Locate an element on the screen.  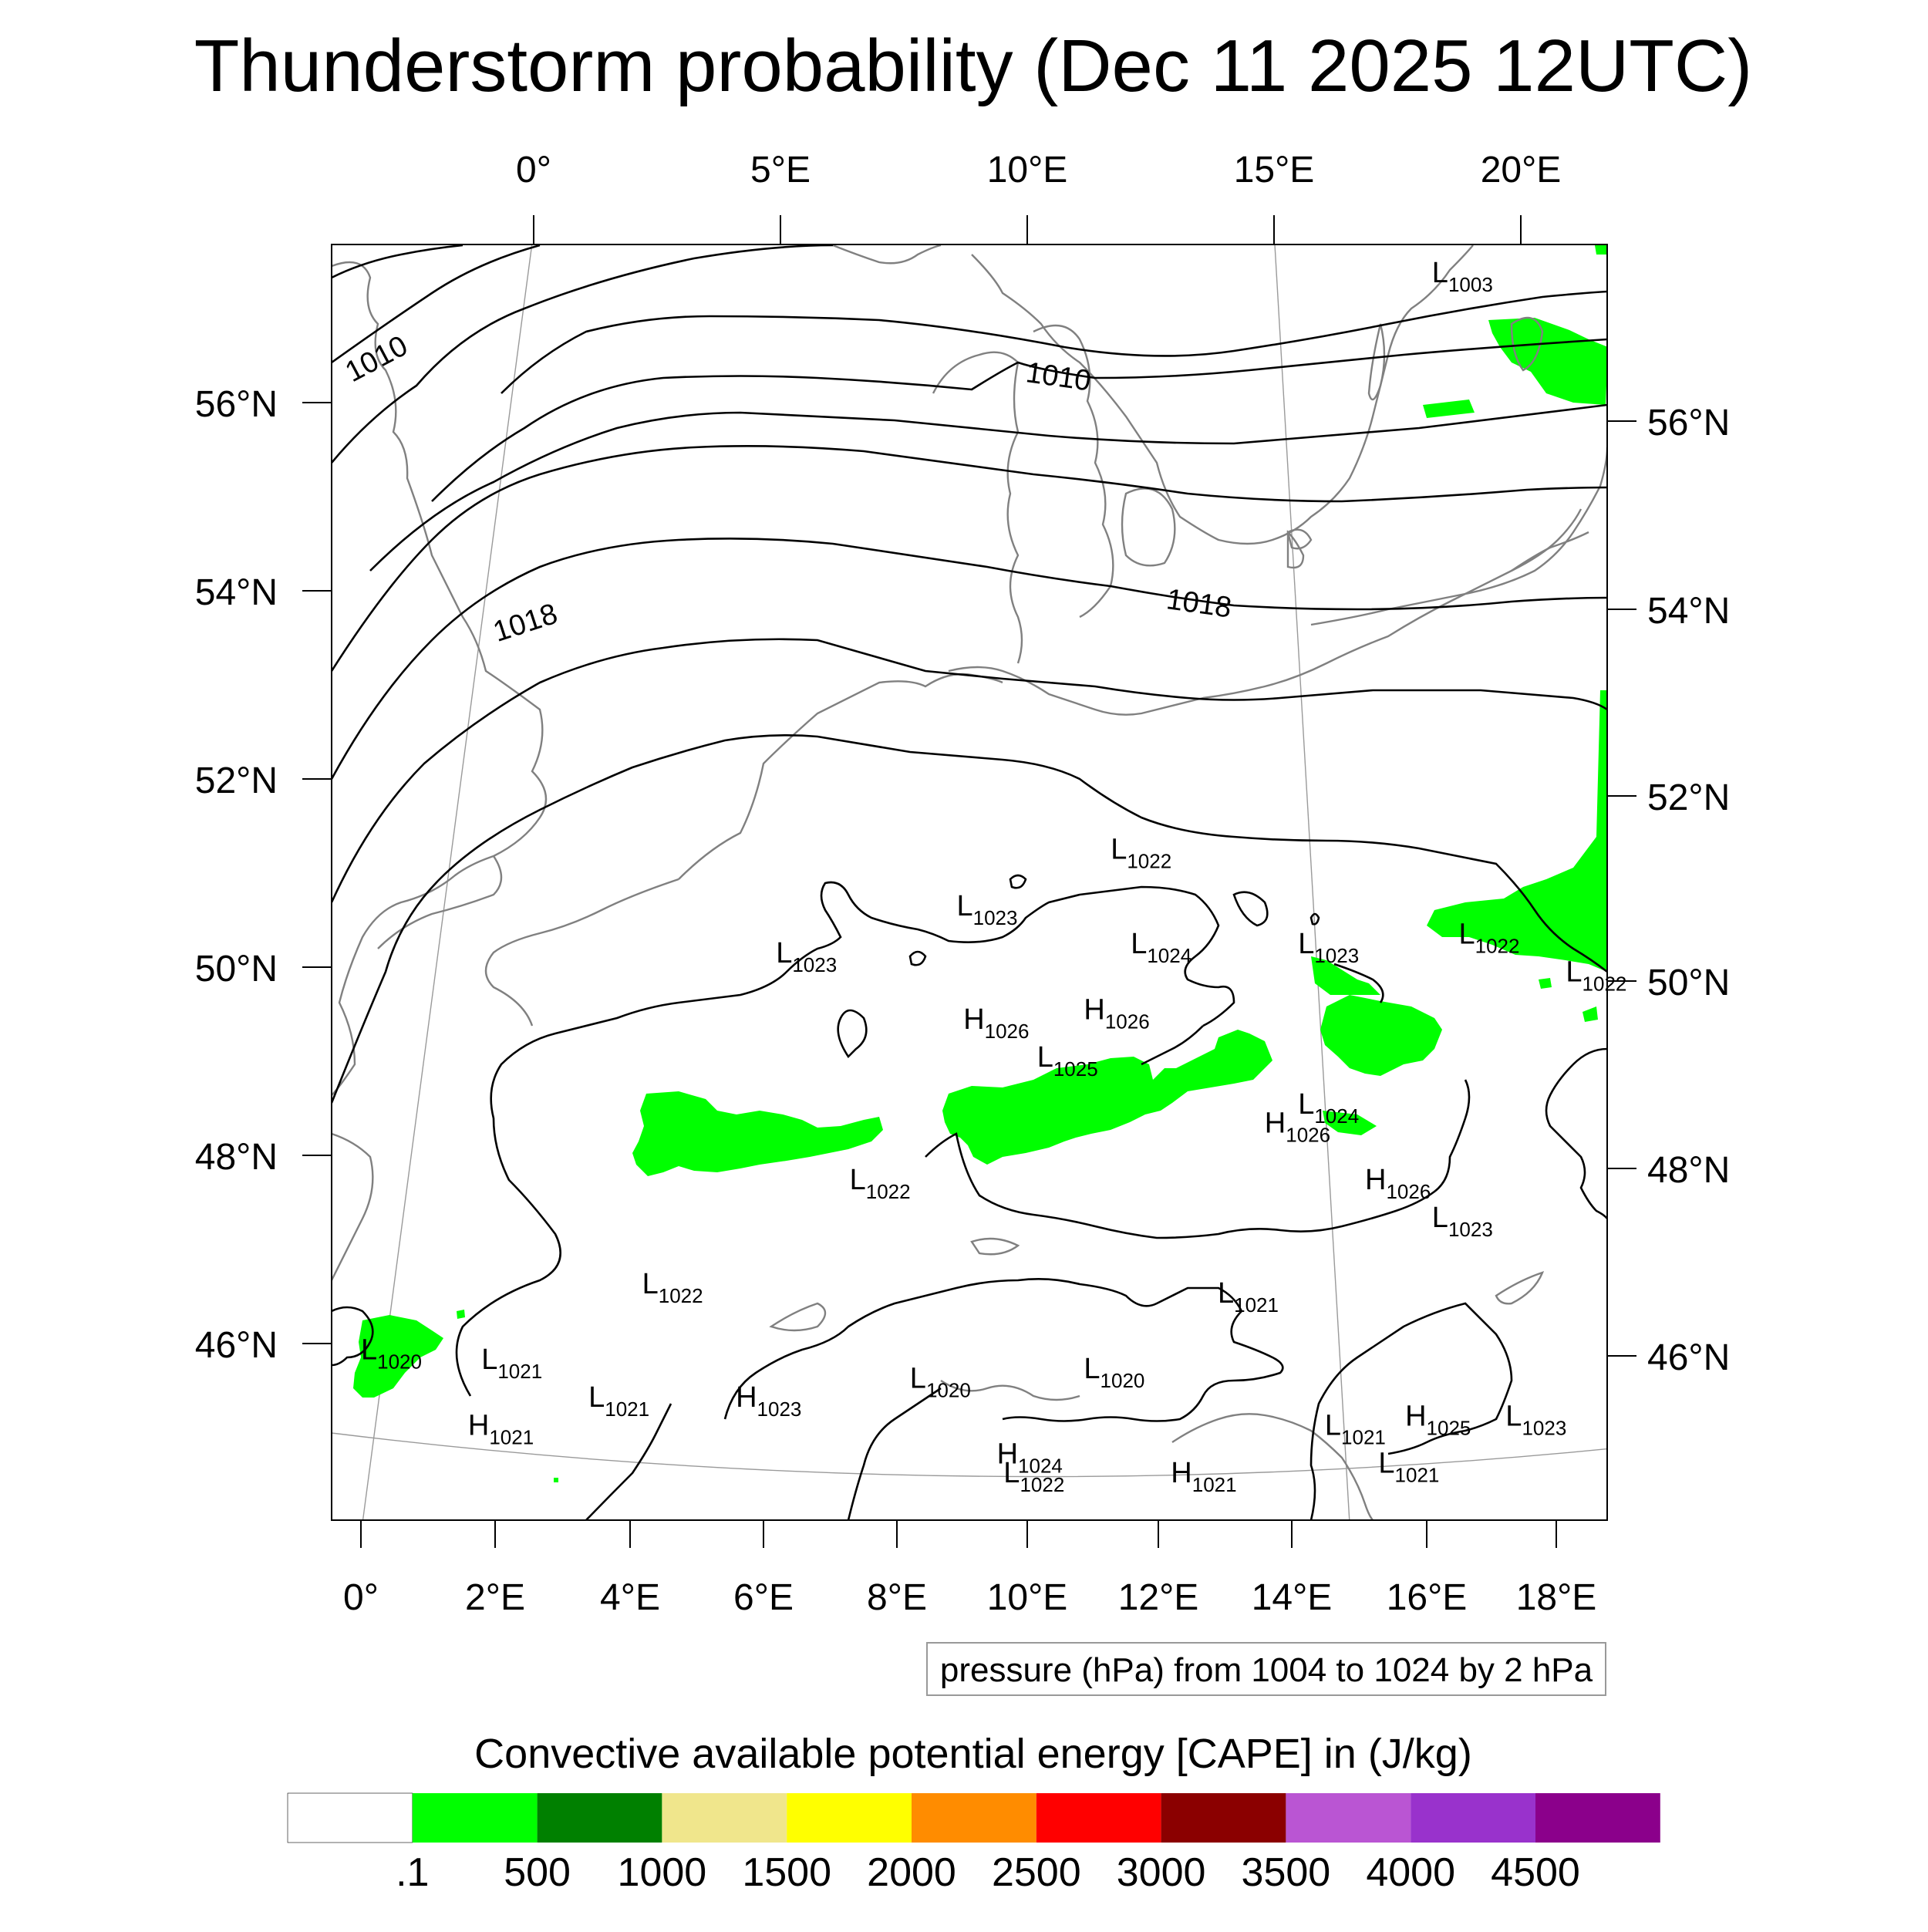
top-lon-label: 5°E is located at coordinates (780, 170).